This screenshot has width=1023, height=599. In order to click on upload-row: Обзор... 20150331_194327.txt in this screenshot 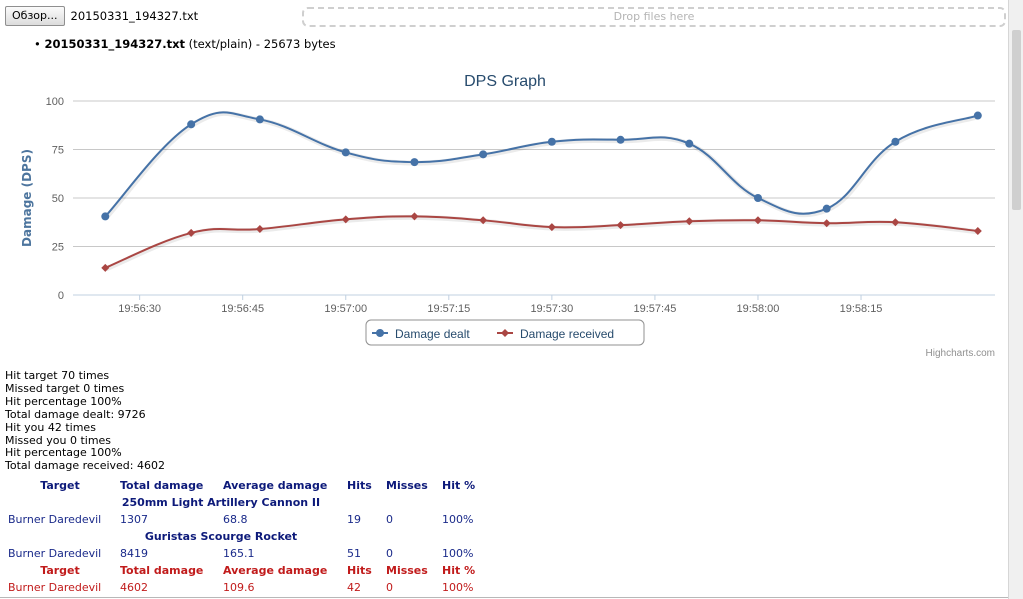, I will do `click(101, 16)`.